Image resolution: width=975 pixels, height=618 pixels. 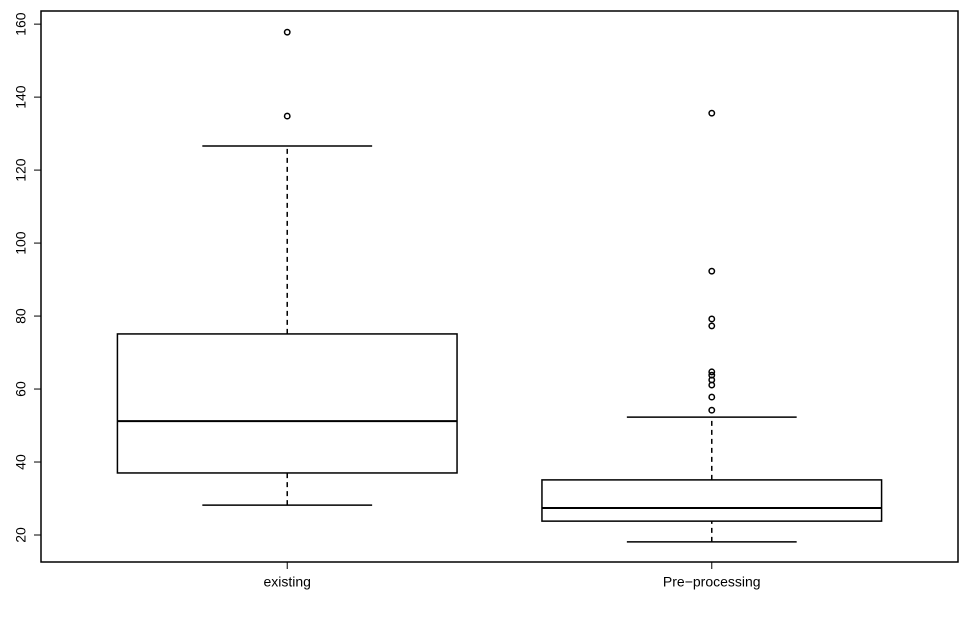 What do you see at coordinates (712, 582) in the screenshot?
I see `x-tick-label: Pre−processing` at bounding box center [712, 582].